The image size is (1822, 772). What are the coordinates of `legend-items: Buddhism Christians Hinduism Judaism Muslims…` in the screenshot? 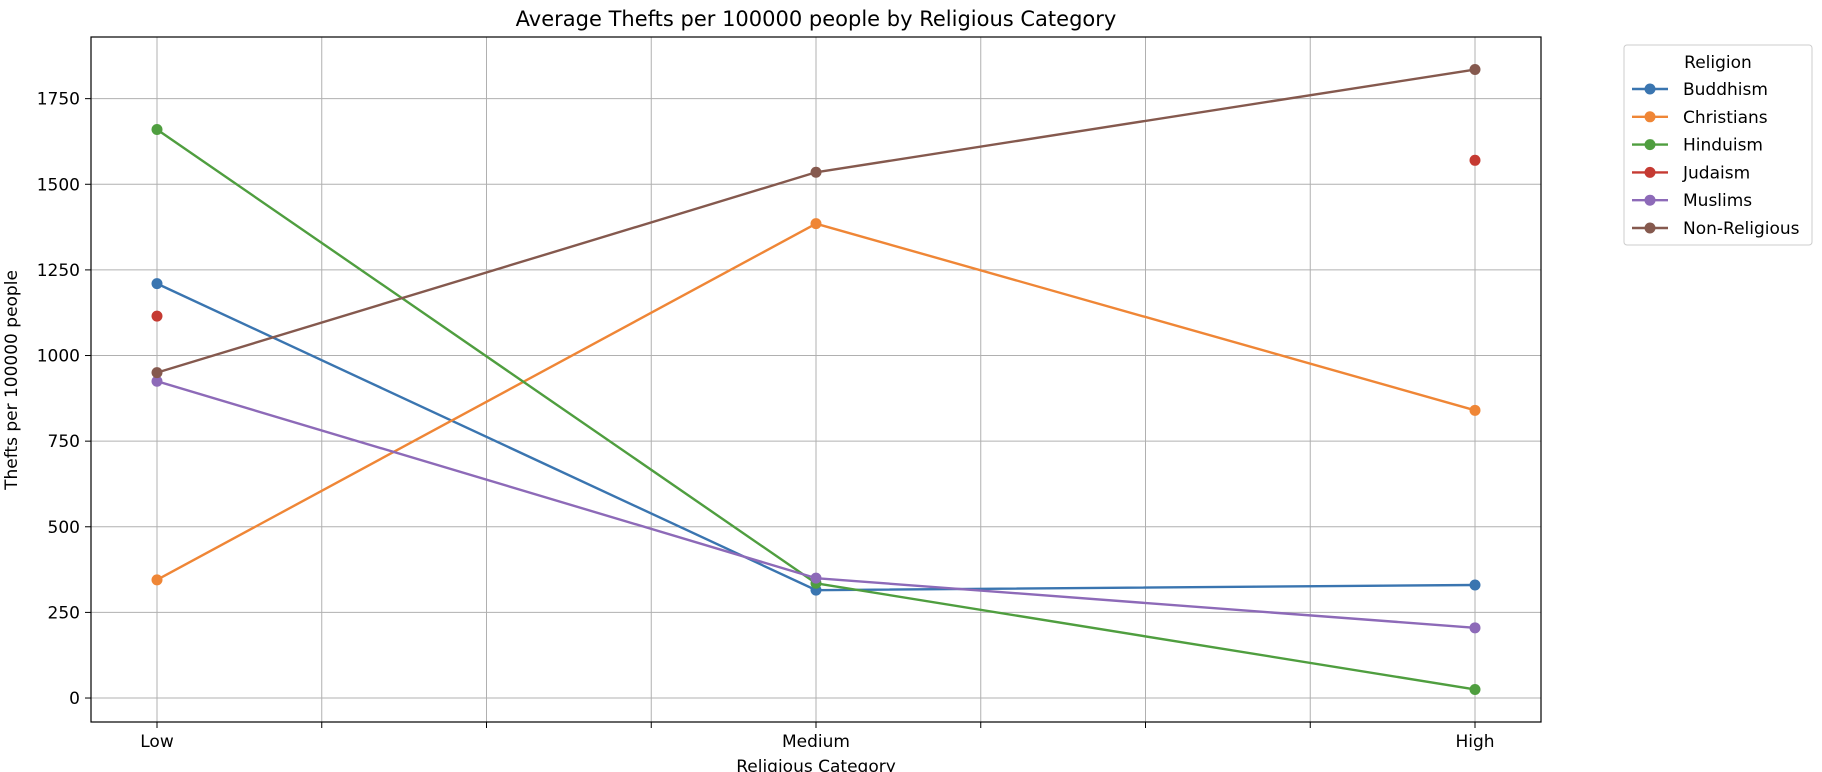 It's located at (1716, 159).